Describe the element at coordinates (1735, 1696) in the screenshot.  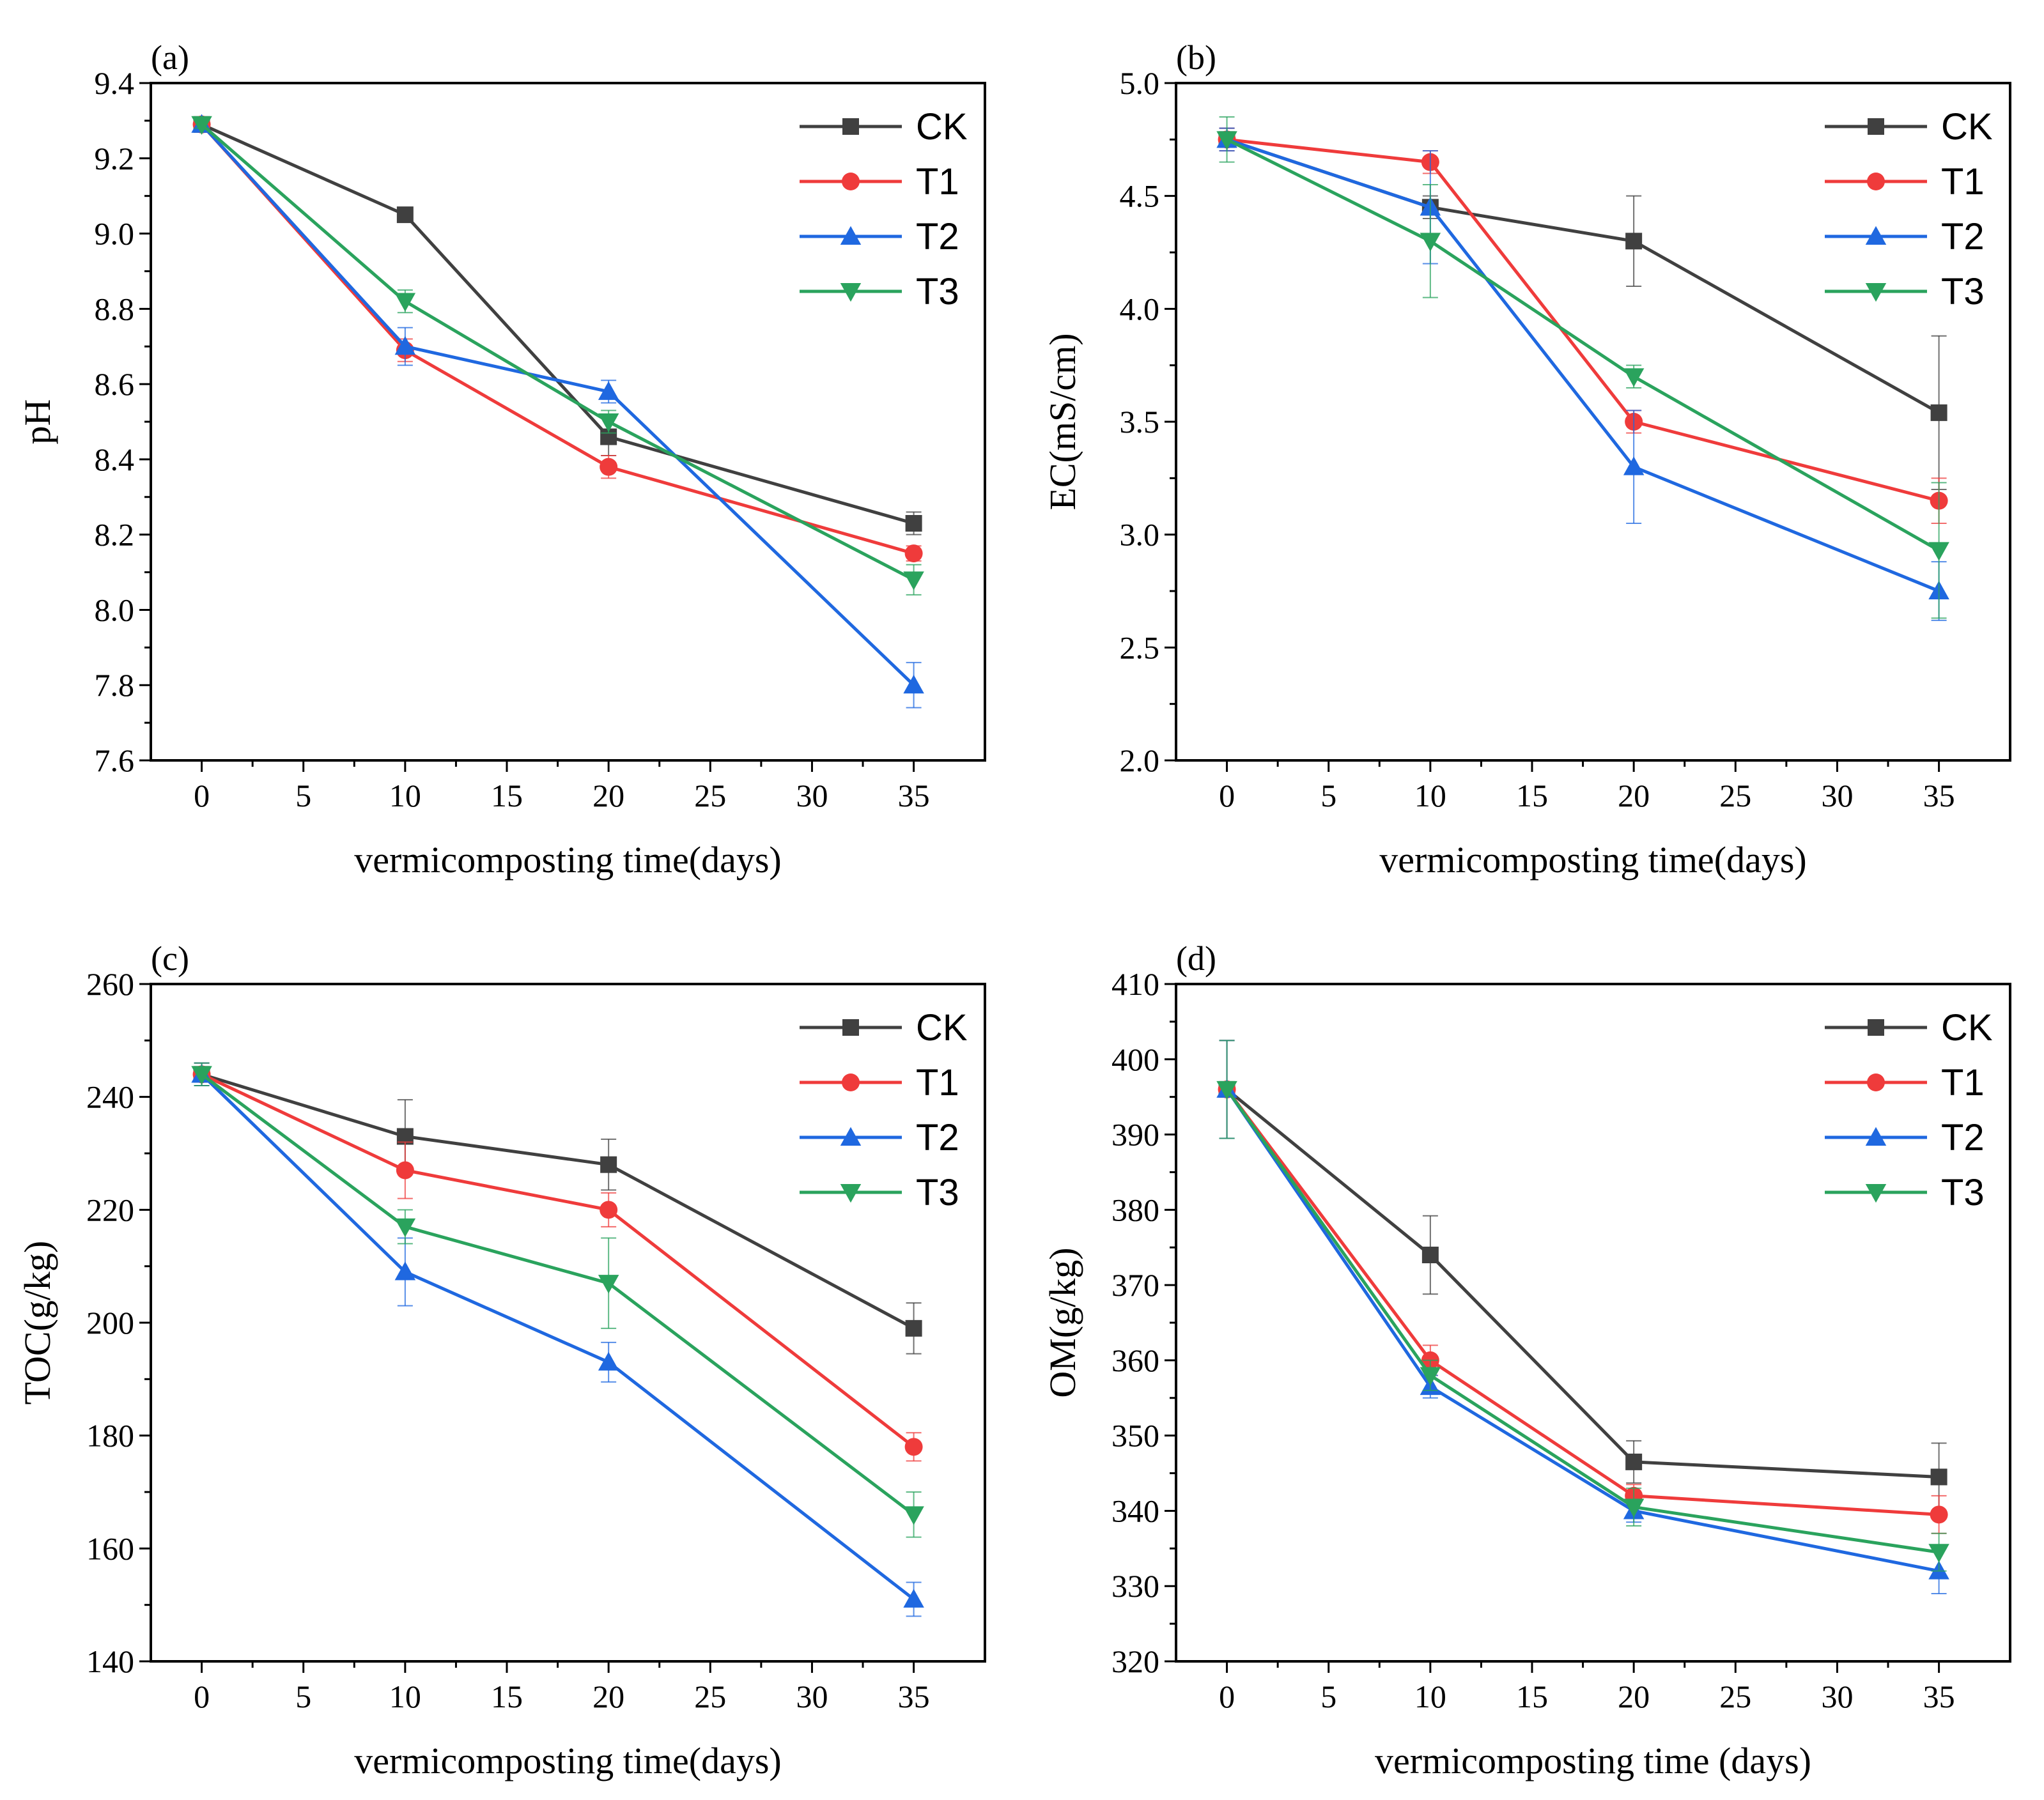
I see `x-tick-label: 25` at that location.